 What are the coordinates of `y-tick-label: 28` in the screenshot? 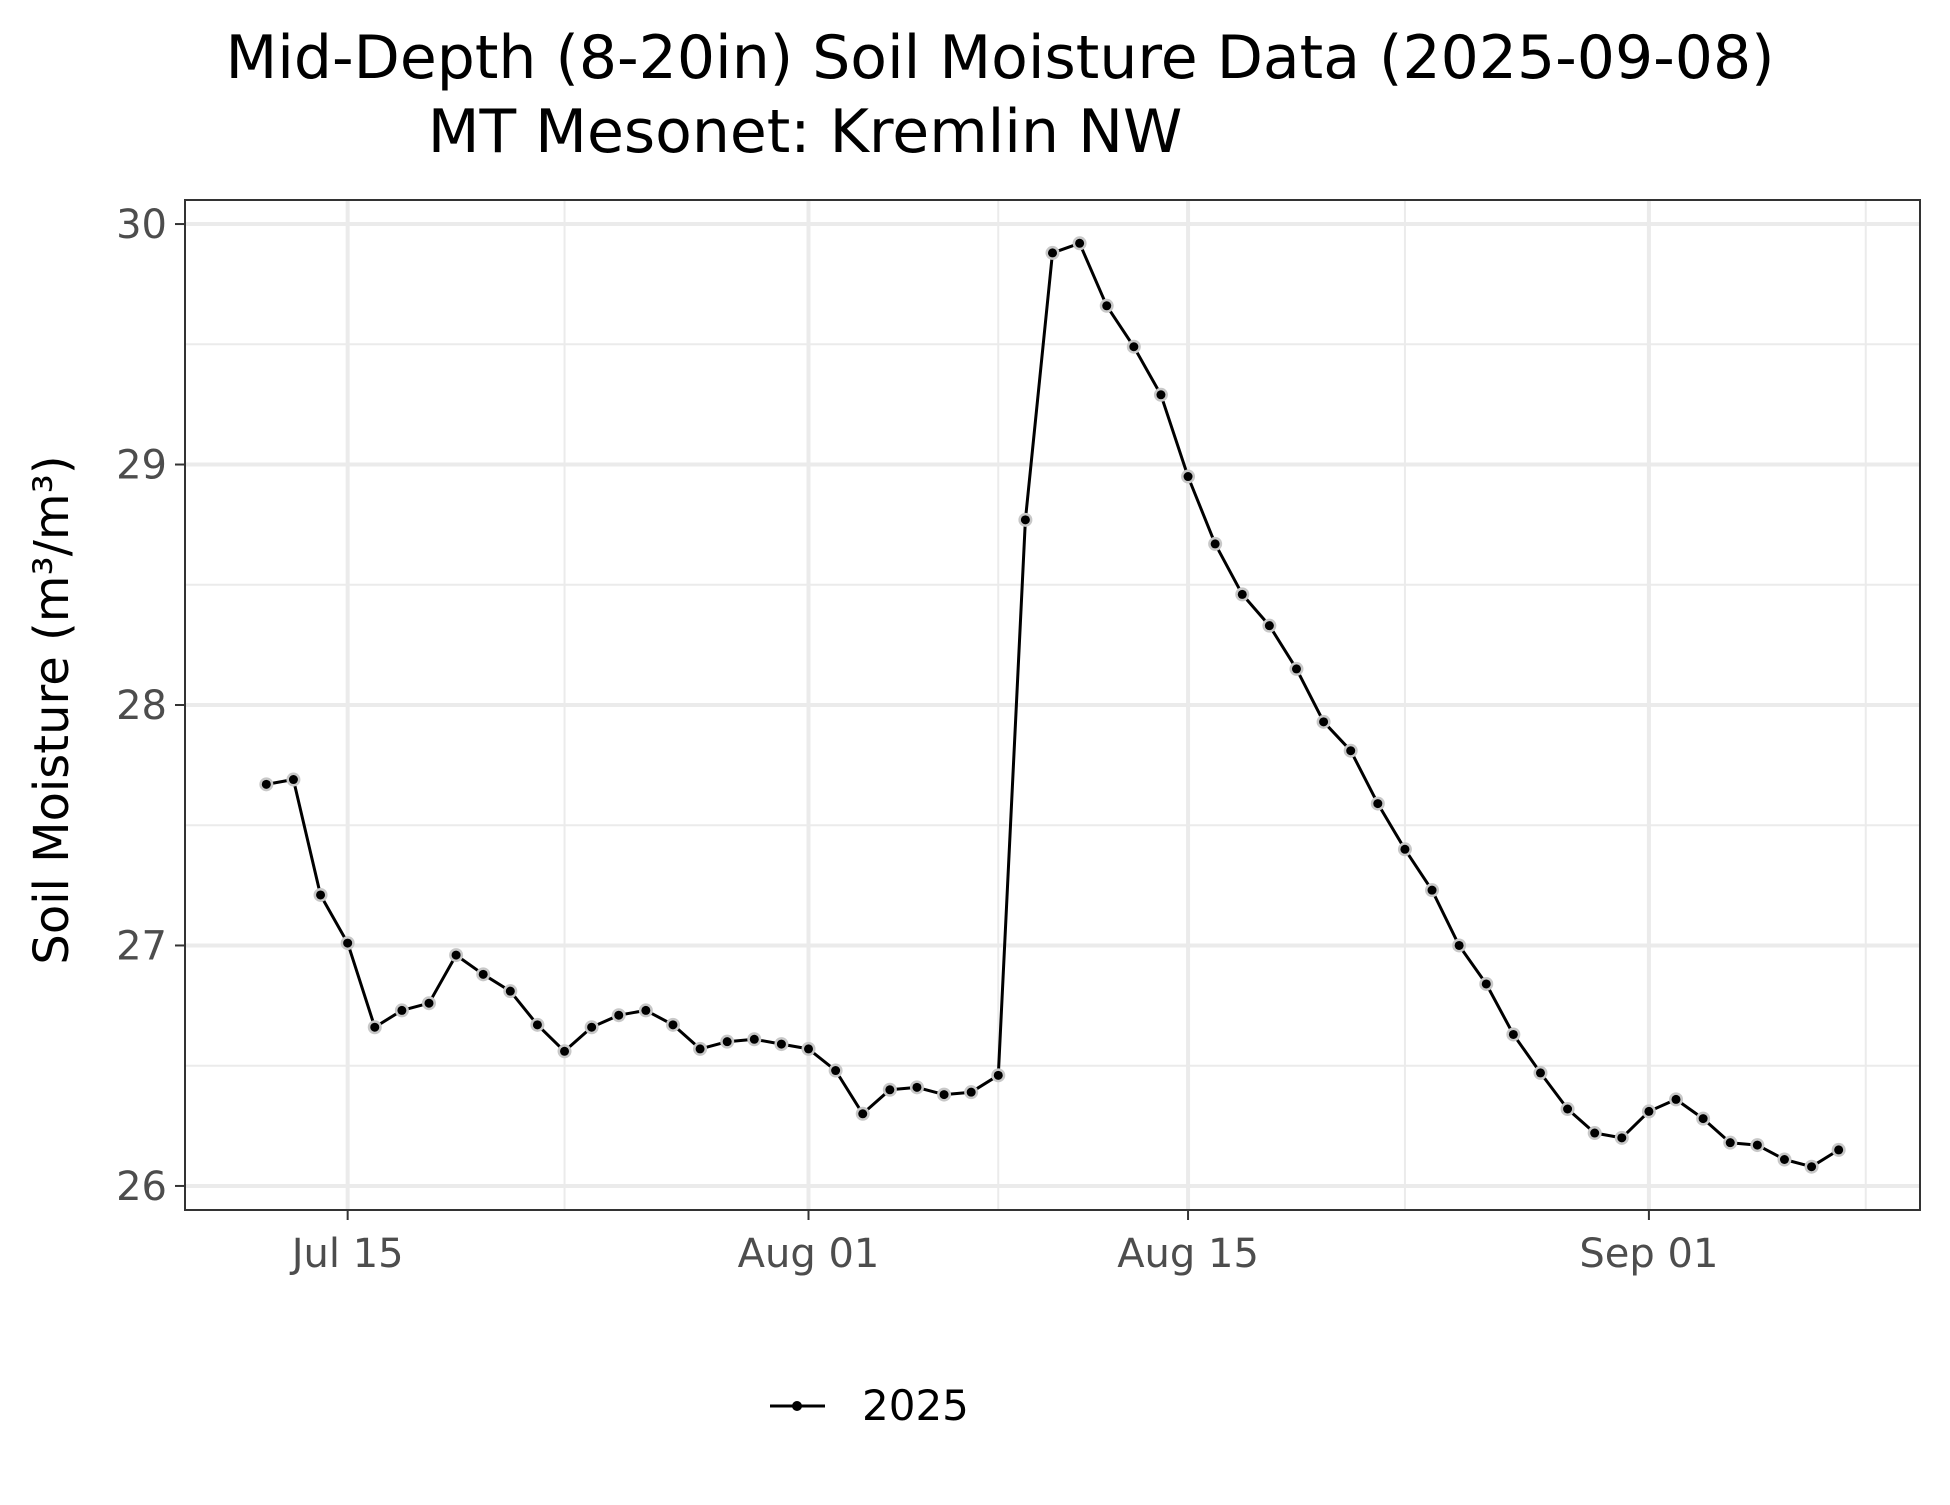 It's located at (141, 706).